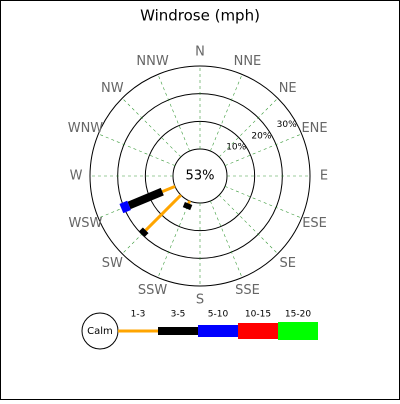 Image resolution: width=400 pixels, height=404 pixels. I want to click on r-tick-label: 30%, so click(287, 125).